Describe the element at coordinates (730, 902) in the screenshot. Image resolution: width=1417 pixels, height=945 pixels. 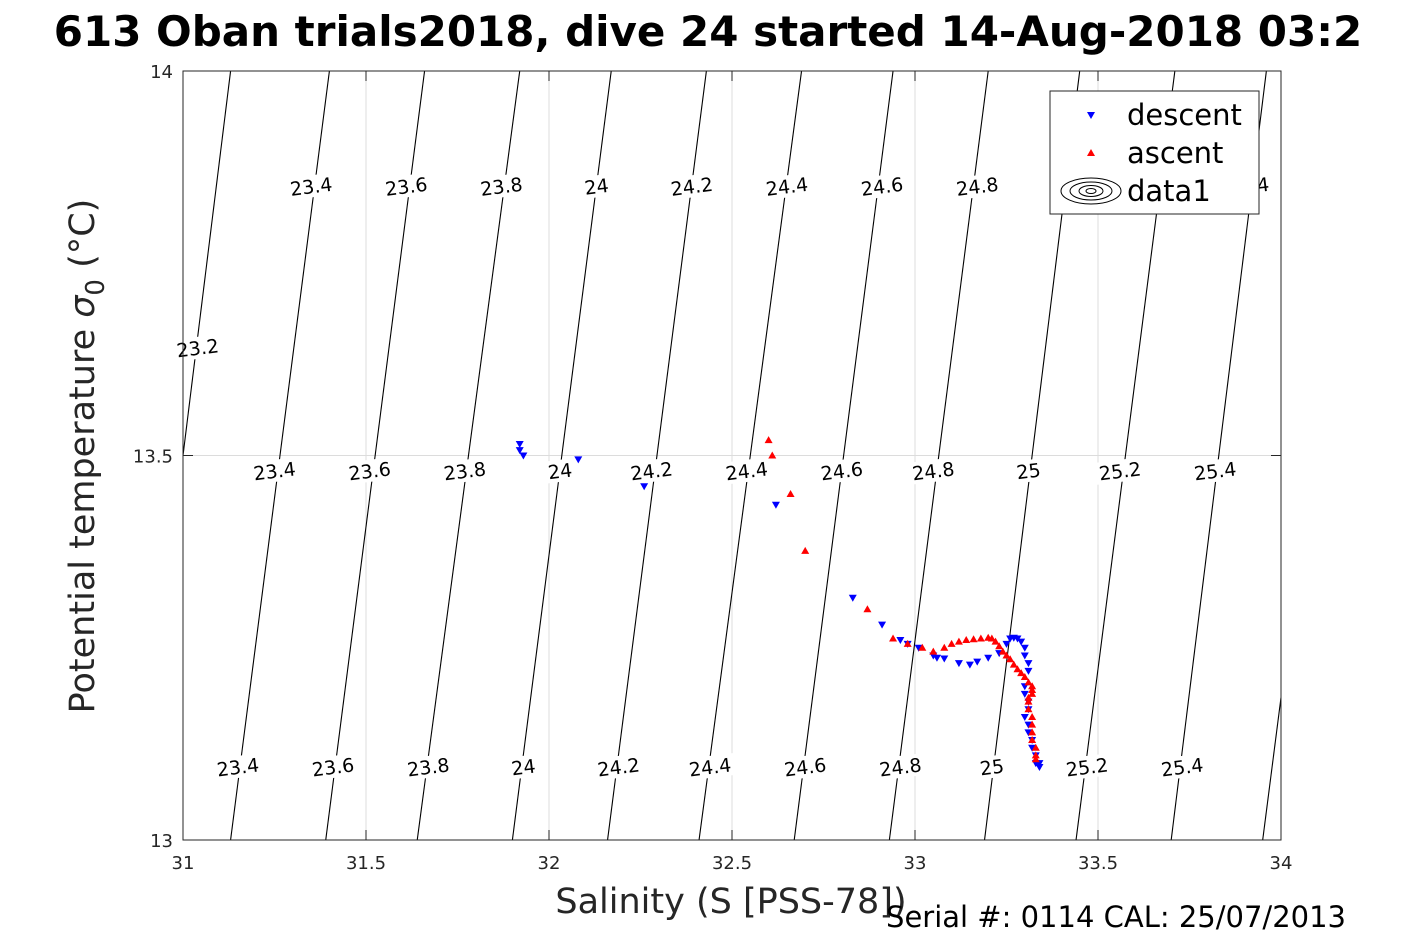
I see `x-axis-label: Salinity (S [PSS-78])` at that location.